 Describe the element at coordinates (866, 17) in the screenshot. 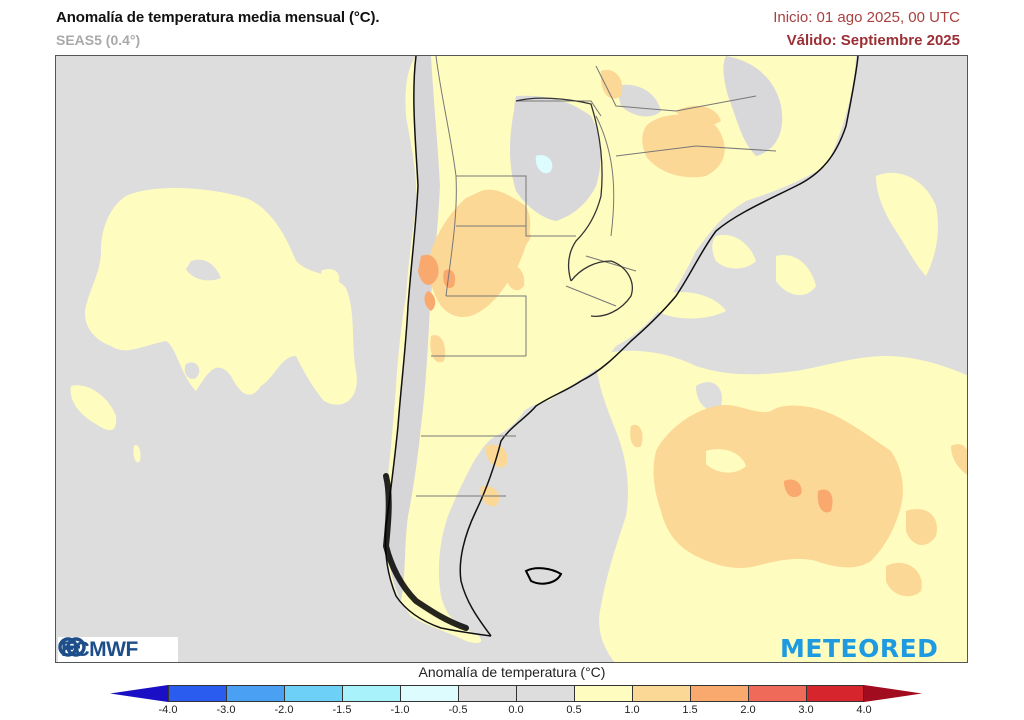

I see `init-date: Inicio: 01 ago 2025, 00 UTC` at that location.